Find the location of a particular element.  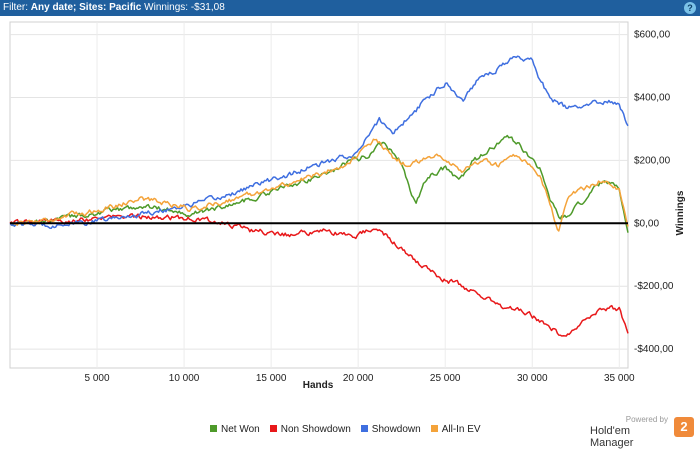

logo-powered-by: Powered by is located at coordinates (646, 419).